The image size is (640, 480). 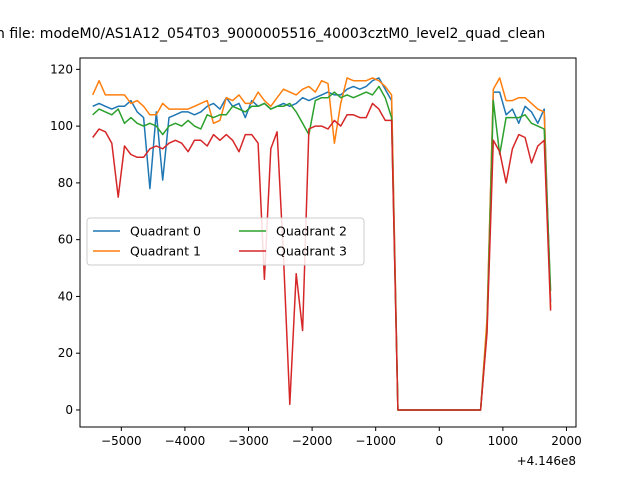 What do you see at coordinates (165, 251) in the screenshot?
I see `legend-label: Quadrant 1` at bounding box center [165, 251].